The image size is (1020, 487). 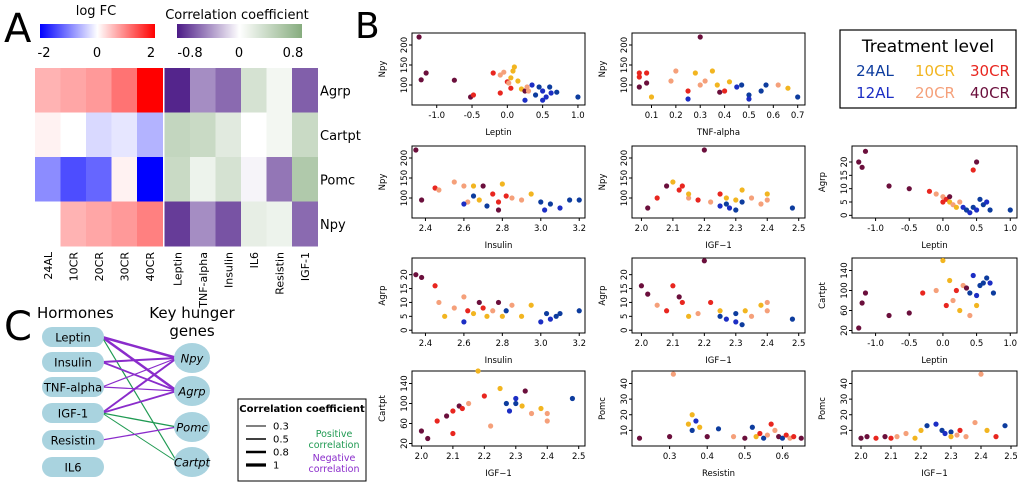 What do you see at coordinates (405, 65) in the screenshot?
I see `y-tick-label: 150` at bounding box center [405, 65].